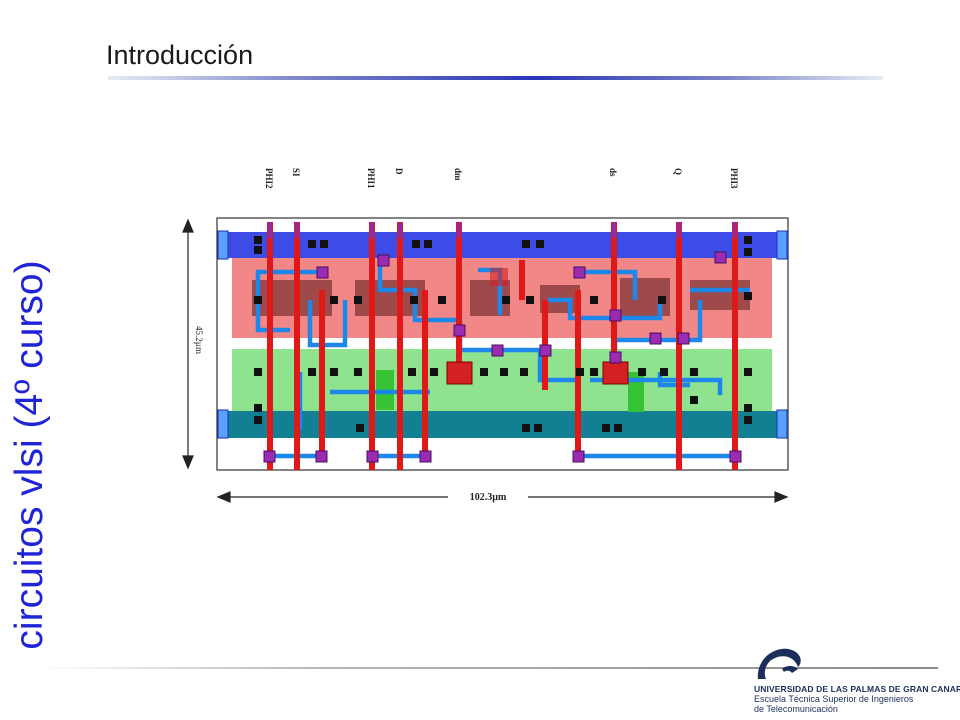 This screenshot has width=960, height=720. Describe the element at coordinates (779, 663) in the screenshot. I see `university-logo` at that location.